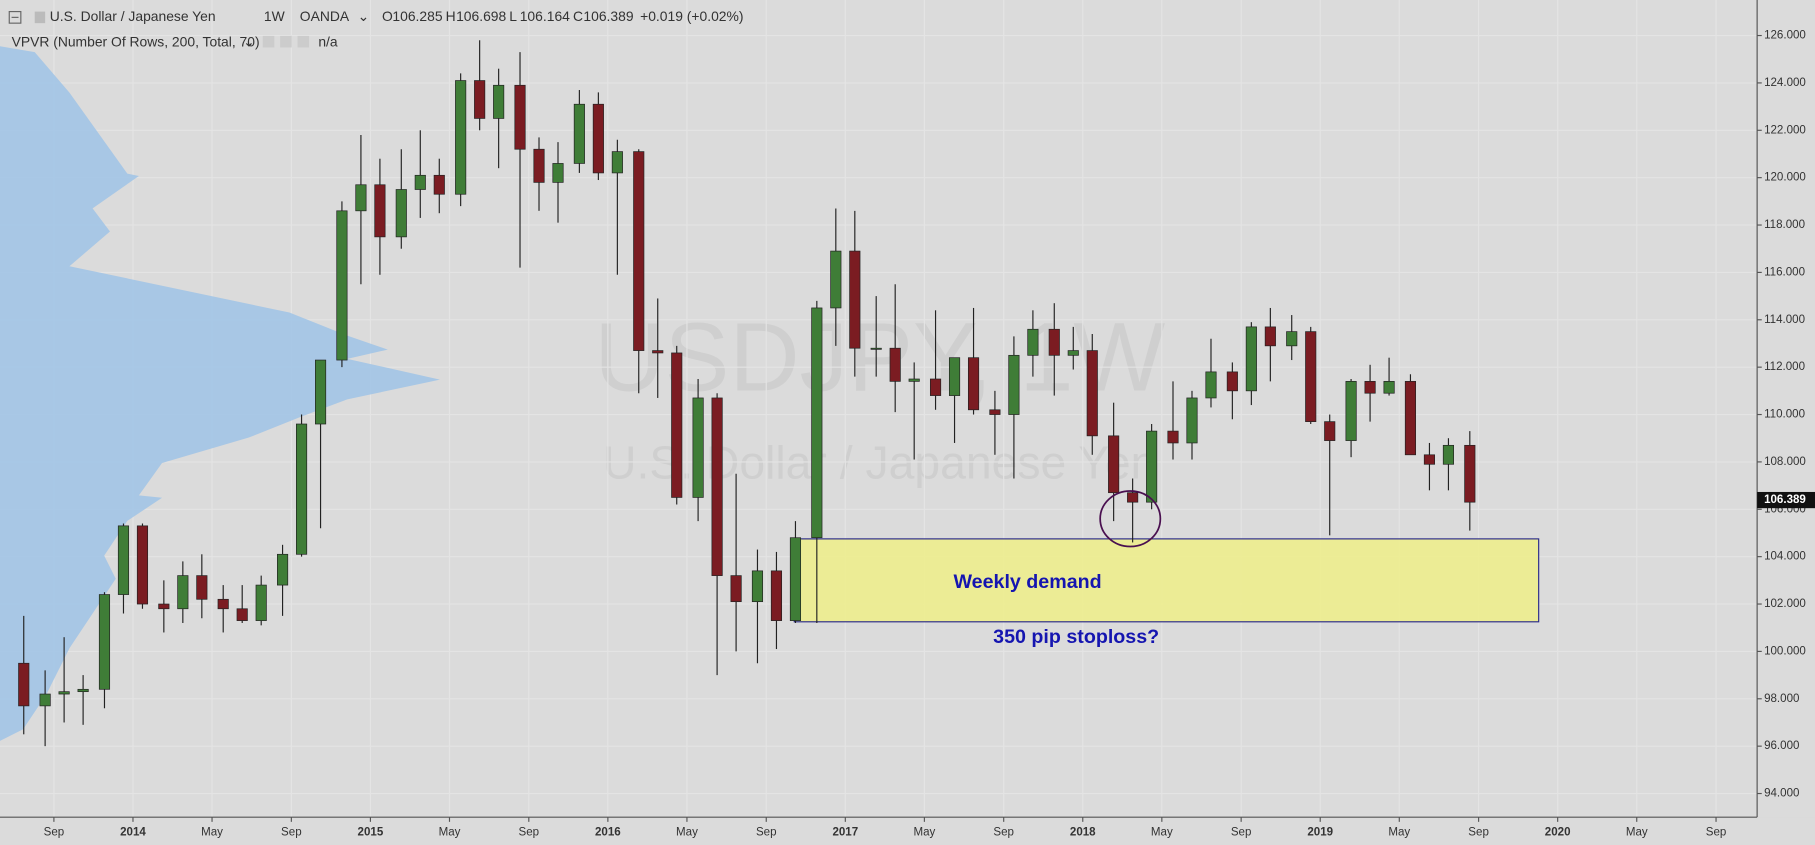  What do you see at coordinates (1076, 637) in the screenshot?
I see `zone-note: 350 pip stoploss?` at bounding box center [1076, 637].